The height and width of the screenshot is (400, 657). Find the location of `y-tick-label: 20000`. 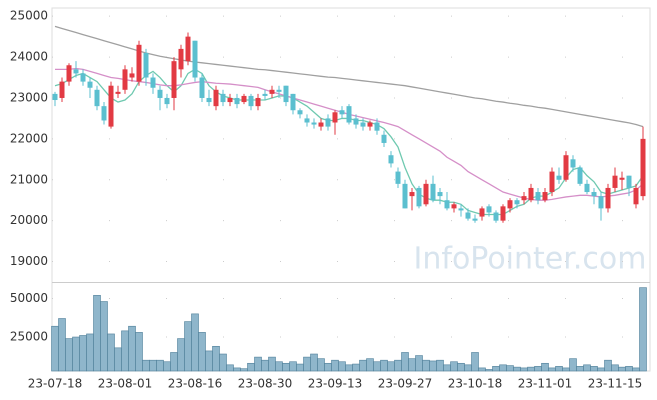

y-tick-label: 20000 is located at coordinates (29, 220).